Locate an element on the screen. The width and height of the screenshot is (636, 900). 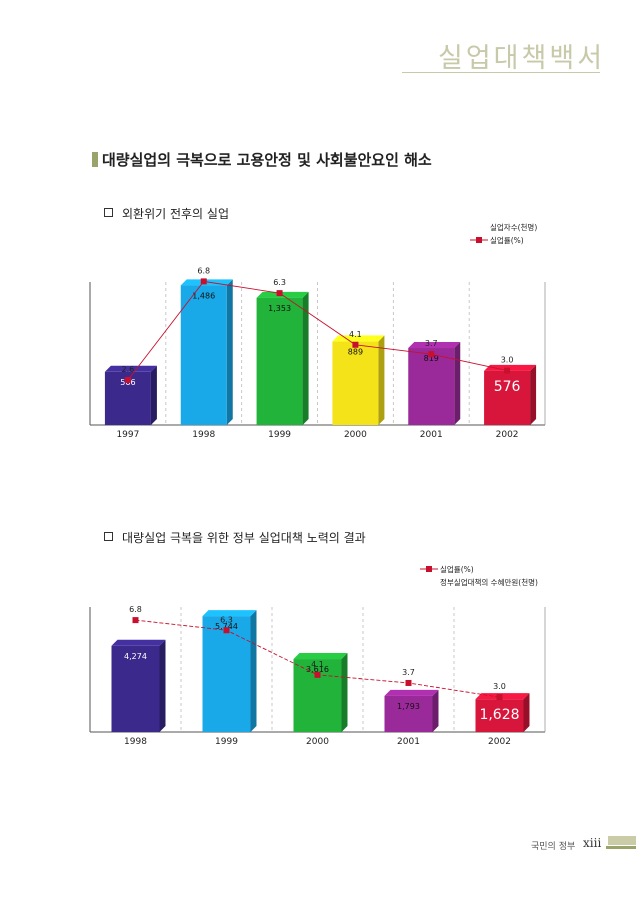
chart1-line-label: 6.8 is located at coordinates (203, 270).